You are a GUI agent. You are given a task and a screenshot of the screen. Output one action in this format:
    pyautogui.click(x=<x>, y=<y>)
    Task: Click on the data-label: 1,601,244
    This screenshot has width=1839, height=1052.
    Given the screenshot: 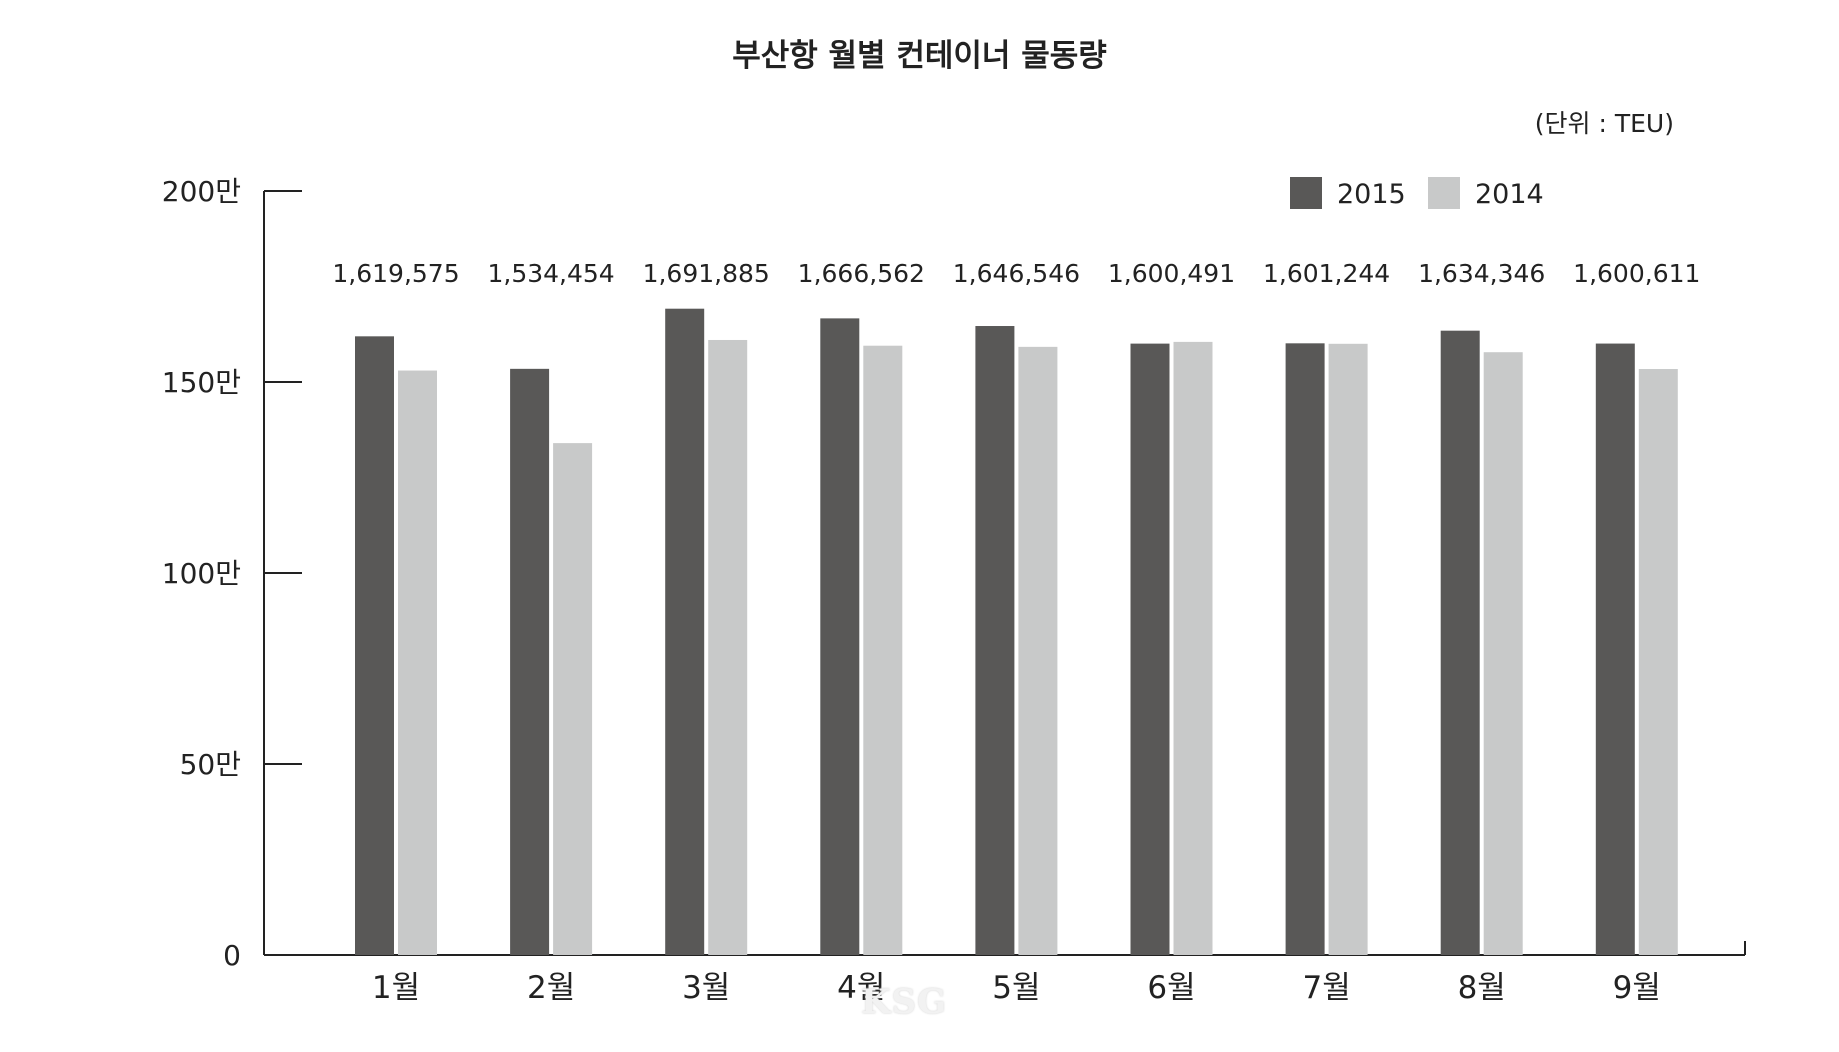 What is the action you would take?
    pyautogui.click(x=1326, y=273)
    